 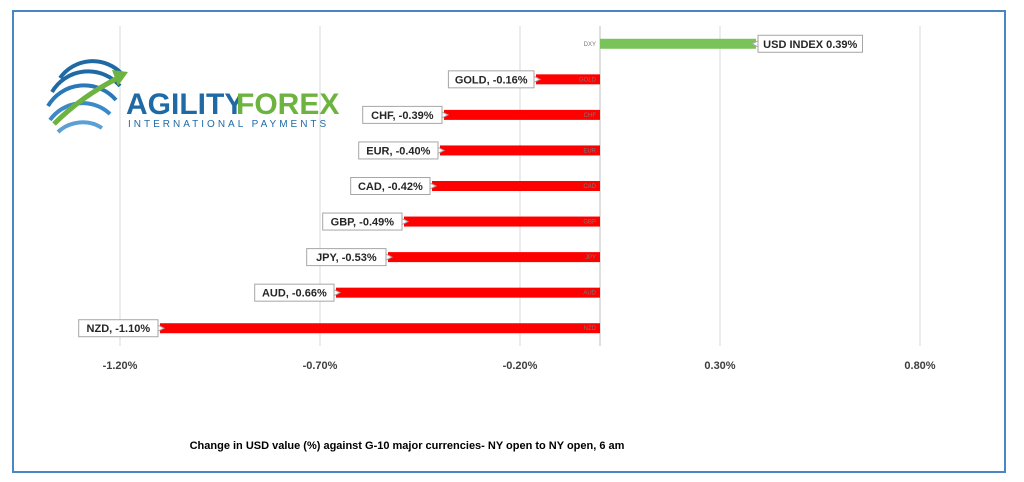 What do you see at coordinates (120, 366) in the screenshot?
I see `x-tick-label: -1.20%` at bounding box center [120, 366].